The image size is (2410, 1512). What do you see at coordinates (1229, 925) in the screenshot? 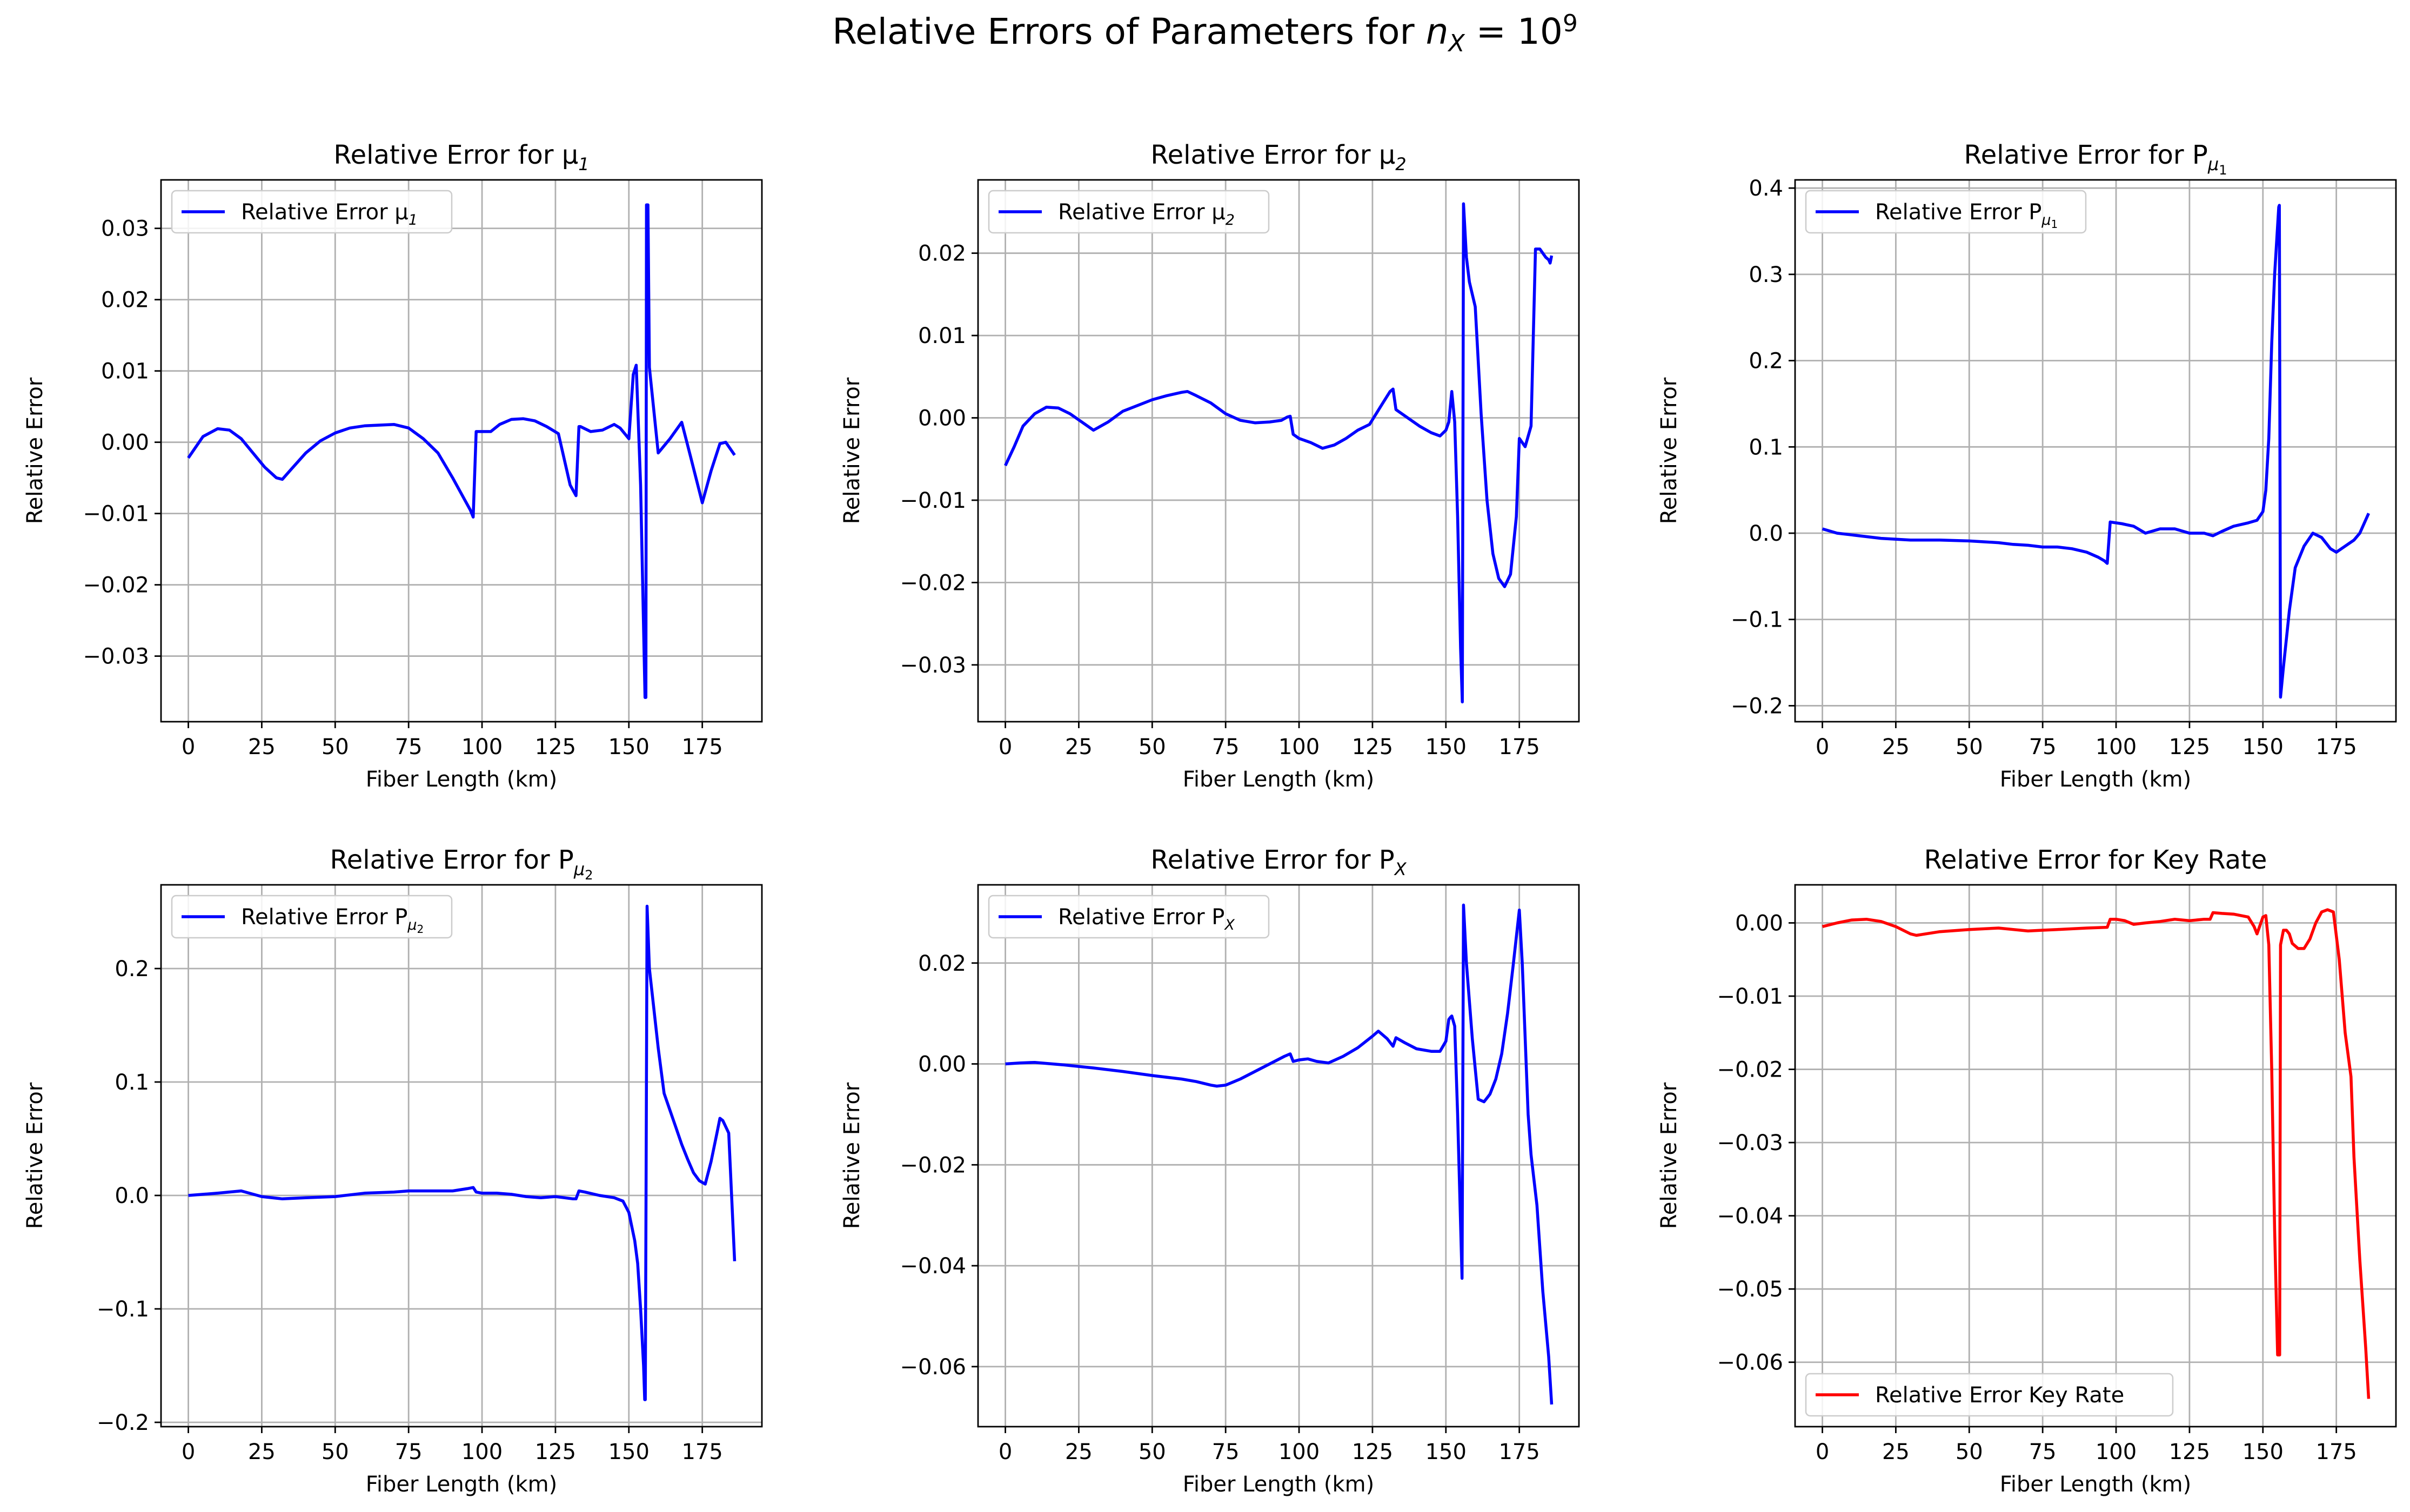
I see `legend-label-sub: X` at bounding box center [1229, 925].